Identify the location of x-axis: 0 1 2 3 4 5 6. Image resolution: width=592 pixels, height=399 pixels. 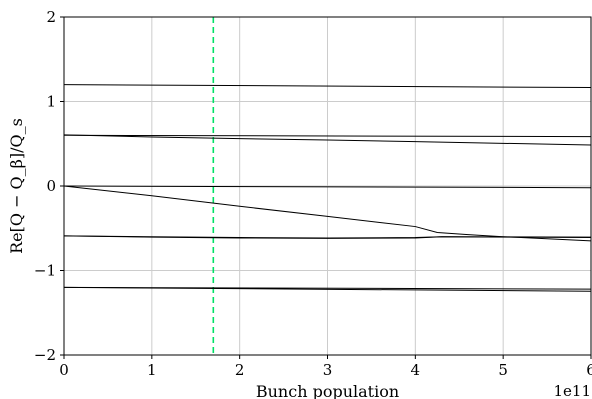
(325, 367).